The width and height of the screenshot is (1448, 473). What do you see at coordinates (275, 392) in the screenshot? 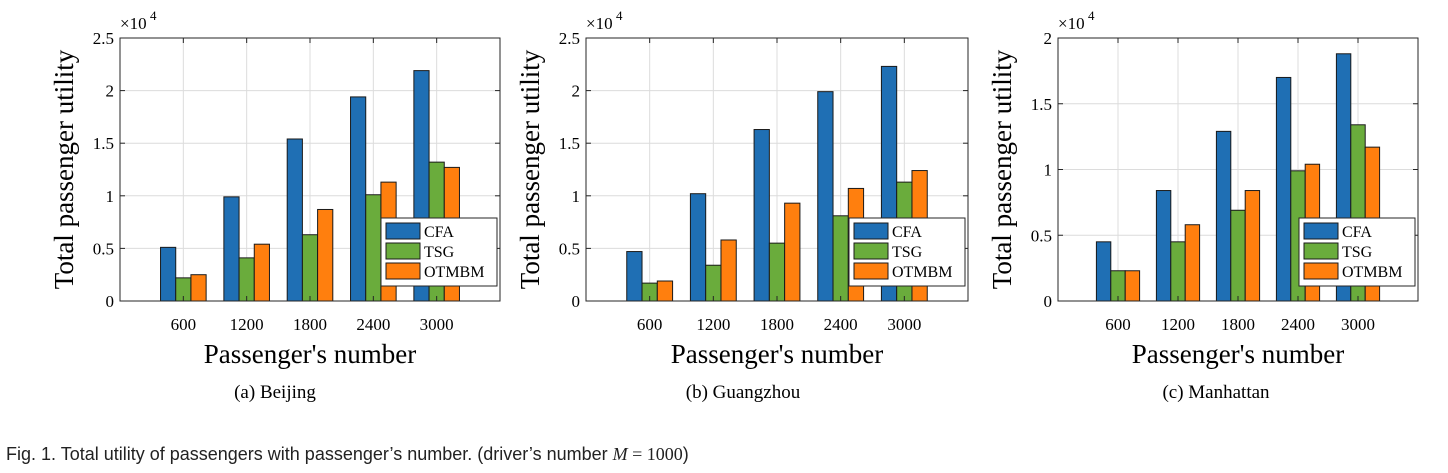
I see `subcaption-beijing: (a) Beijing` at bounding box center [275, 392].